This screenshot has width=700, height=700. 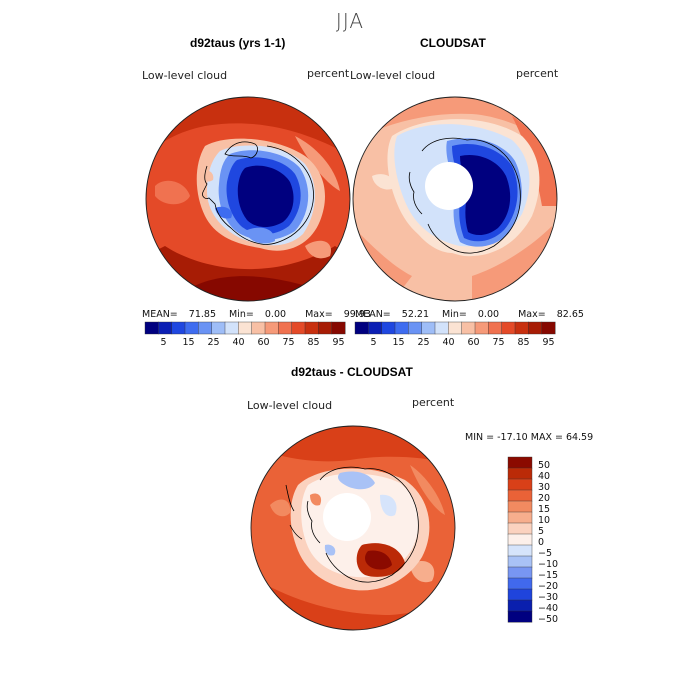 I want to click on panel3-title: d92taus - CLOUDSAT, so click(x=352, y=372).